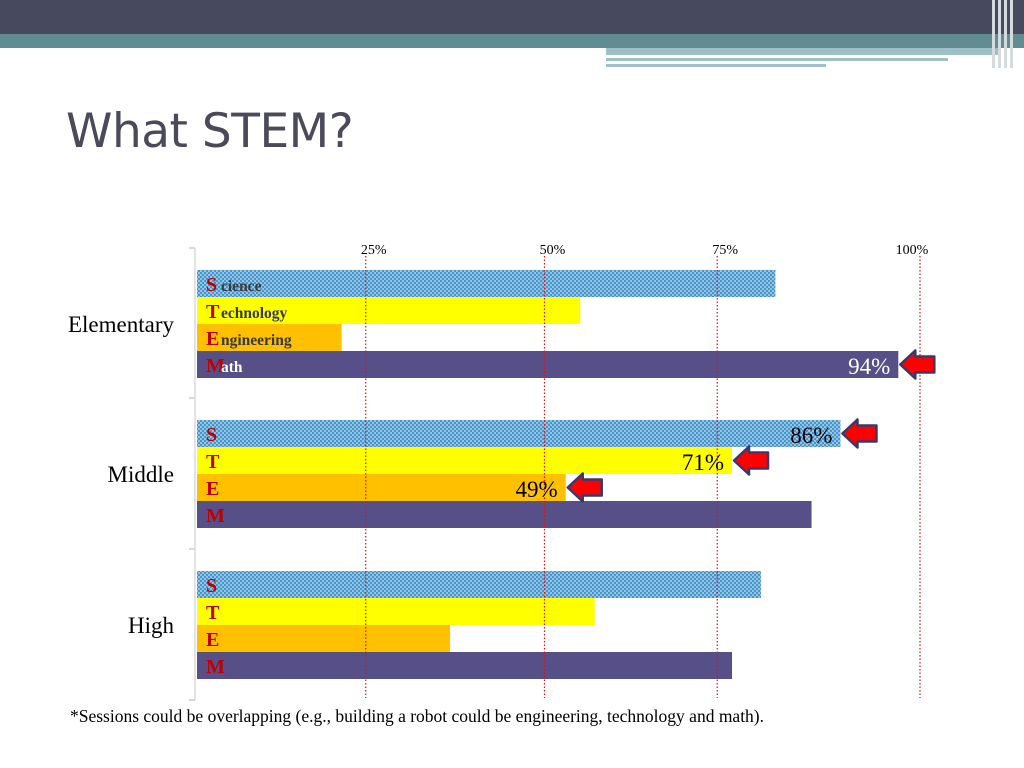 The image size is (1024, 768). I want to click on header-accent-line, so click(777, 59).